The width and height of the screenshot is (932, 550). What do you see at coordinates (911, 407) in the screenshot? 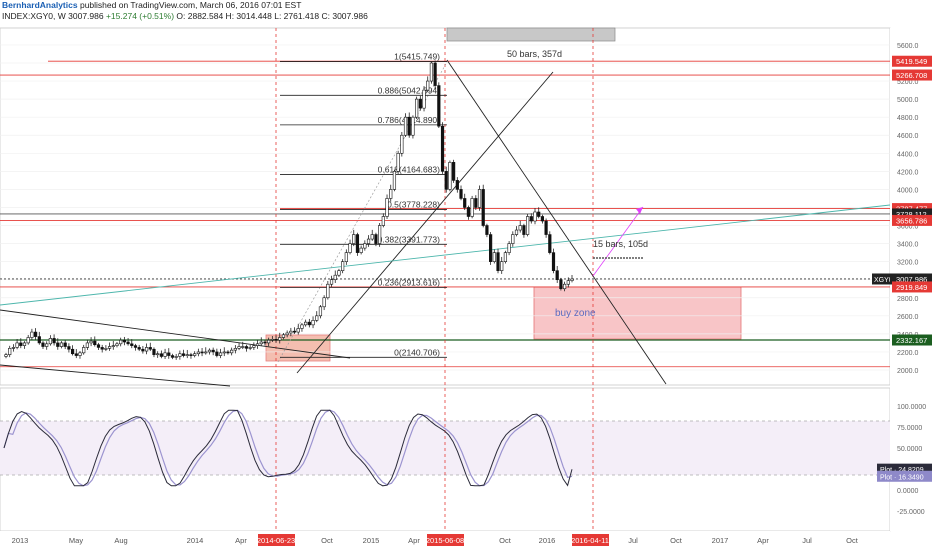
I see `osc-tick-label: 100.0000` at bounding box center [911, 407].